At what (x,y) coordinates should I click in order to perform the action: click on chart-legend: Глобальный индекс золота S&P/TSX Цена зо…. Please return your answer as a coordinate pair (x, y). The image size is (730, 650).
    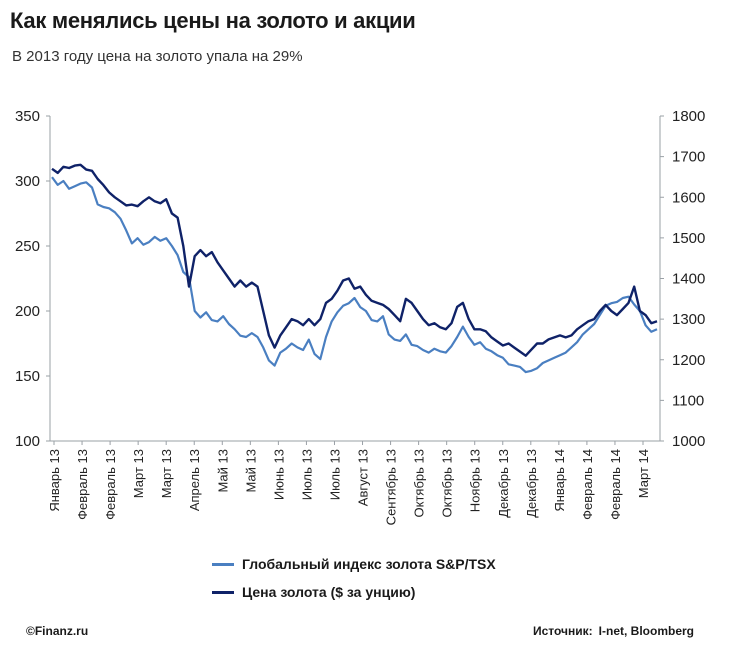
    Looking at the image, I should click on (354, 578).